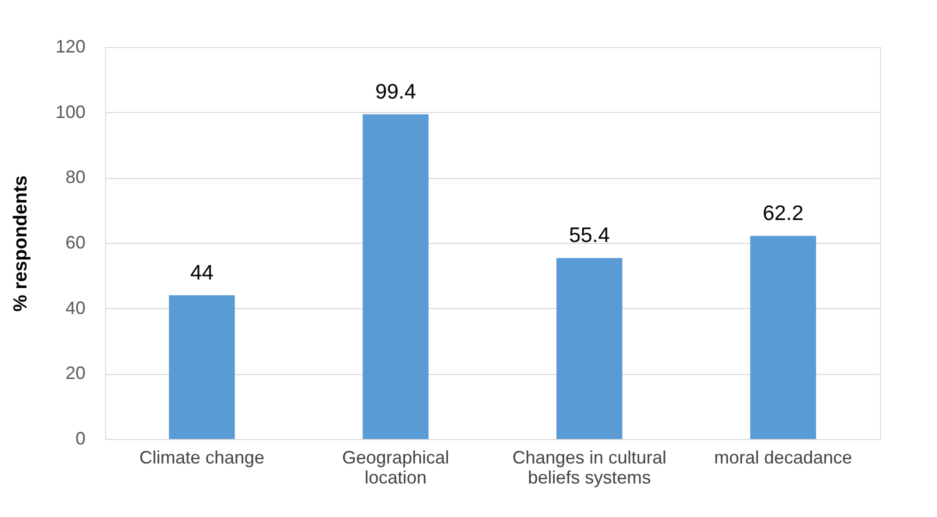 The width and height of the screenshot is (937, 517). What do you see at coordinates (70, 112) in the screenshot?
I see `y-tick-label: 100` at bounding box center [70, 112].